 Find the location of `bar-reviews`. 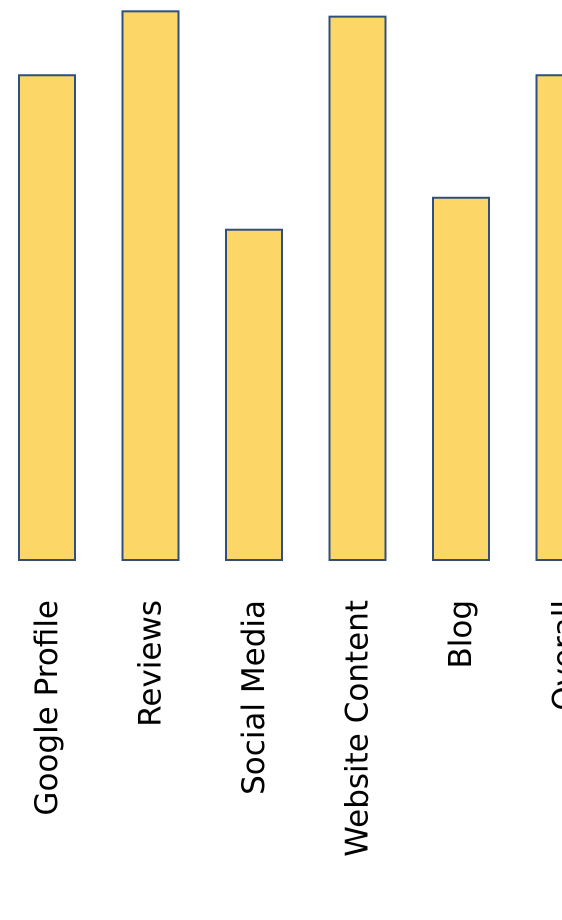

bar-reviews is located at coordinates (150, 286).